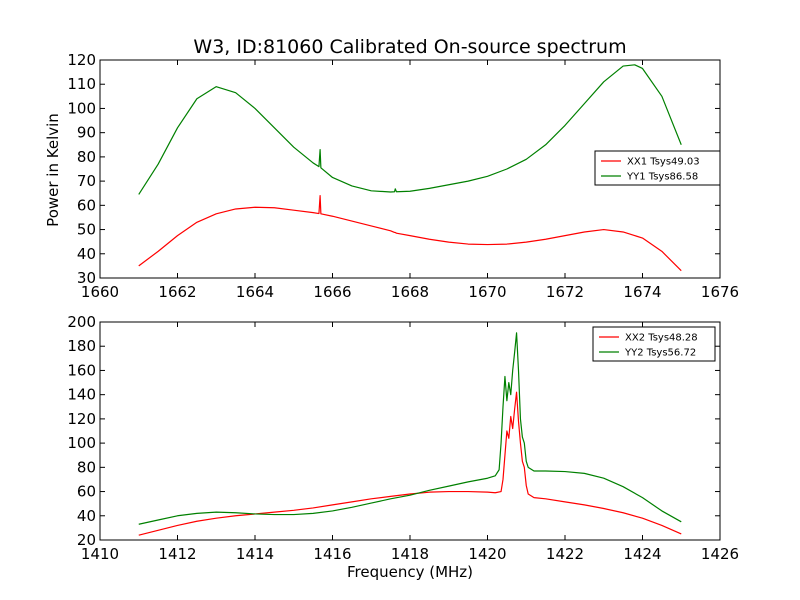 The height and width of the screenshot is (600, 800). What do you see at coordinates (487, 292) in the screenshot?
I see `x-tick-label: 1670` at bounding box center [487, 292].